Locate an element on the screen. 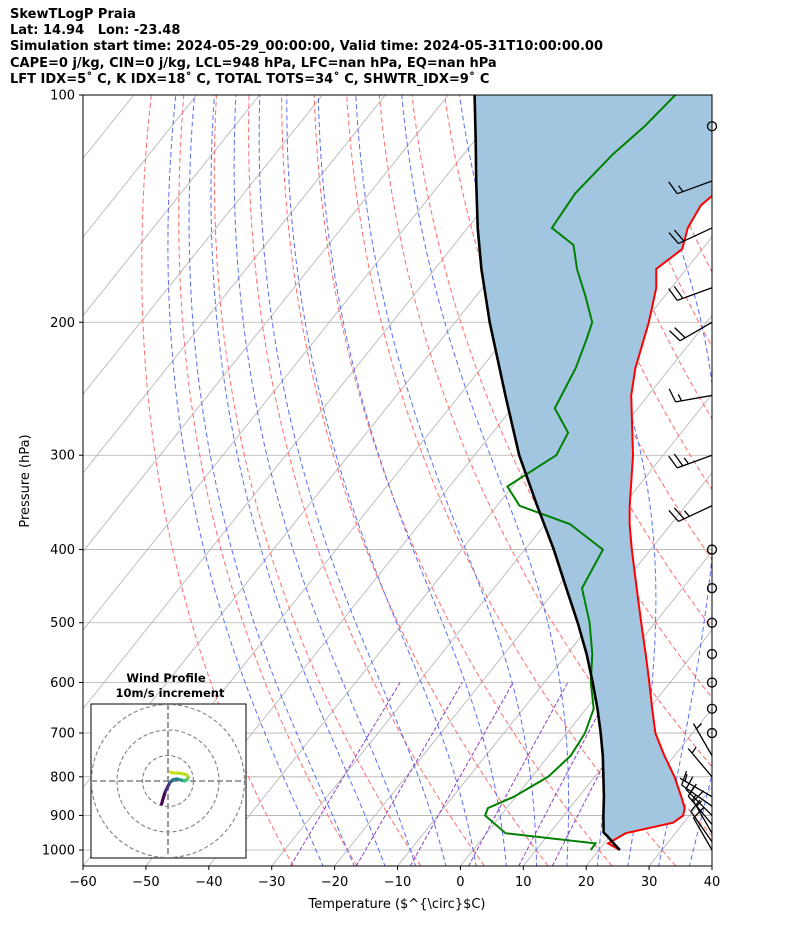 The image size is (794, 937). hodograph-title: Wind Profile is located at coordinates (166, 678).